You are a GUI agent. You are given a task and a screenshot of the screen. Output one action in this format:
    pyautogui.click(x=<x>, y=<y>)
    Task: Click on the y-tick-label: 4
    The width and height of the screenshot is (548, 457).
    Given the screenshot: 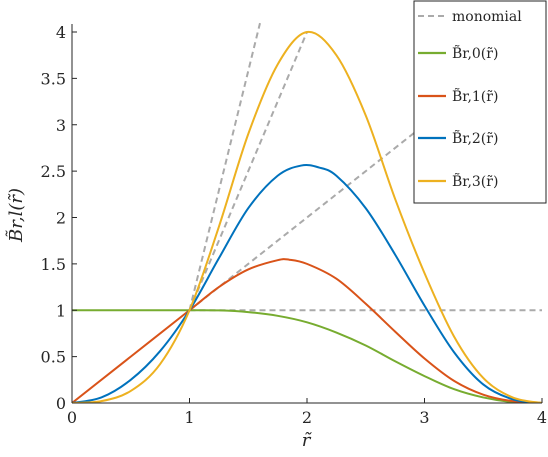 What is the action you would take?
    pyautogui.click(x=61, y=32)
    